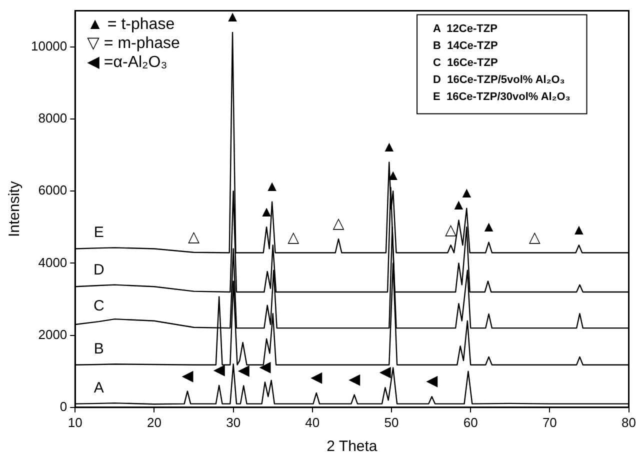  What do you see at coordinates (53, 190) in the screenshot?
I see `y-tick-label: 6000` at bounding box center [53, 190].